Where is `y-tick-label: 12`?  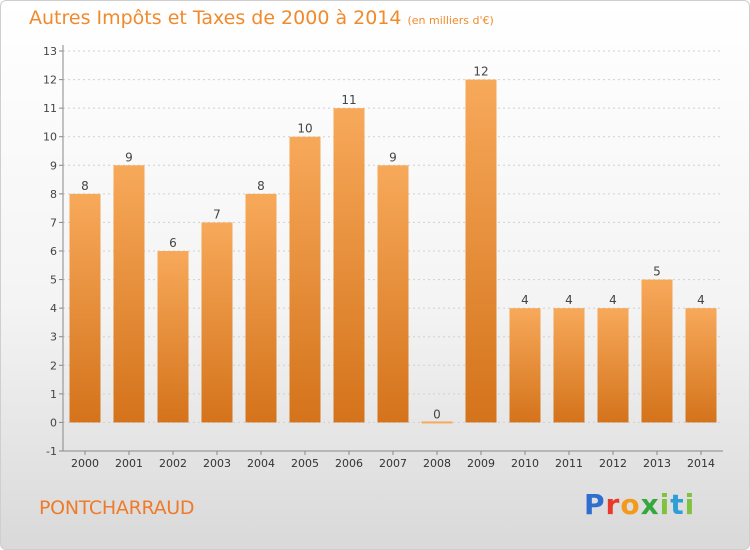 y-tick-label: 12 is located at coordinates (50, 80).